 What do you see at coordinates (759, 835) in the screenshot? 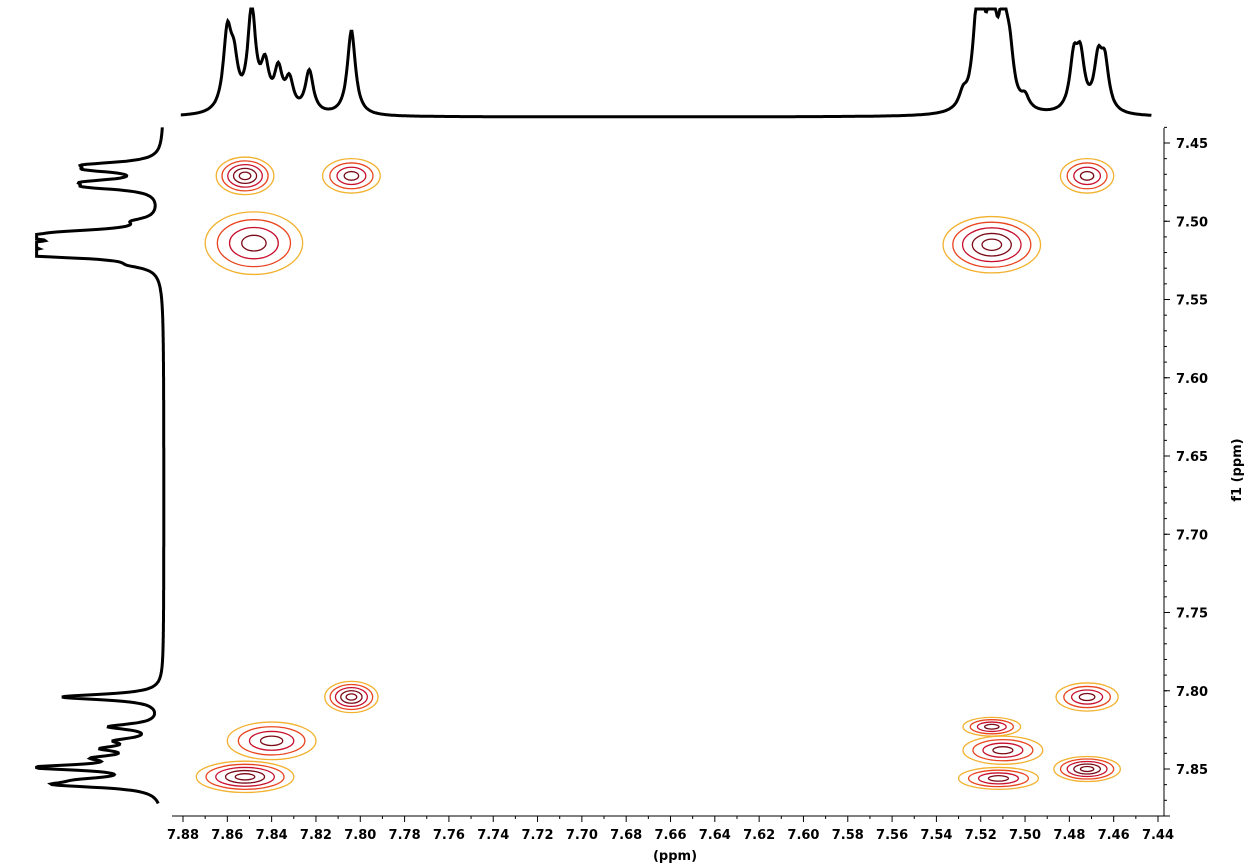
I see `x-tick-label: 7.62` at bounding box center [759, 835].